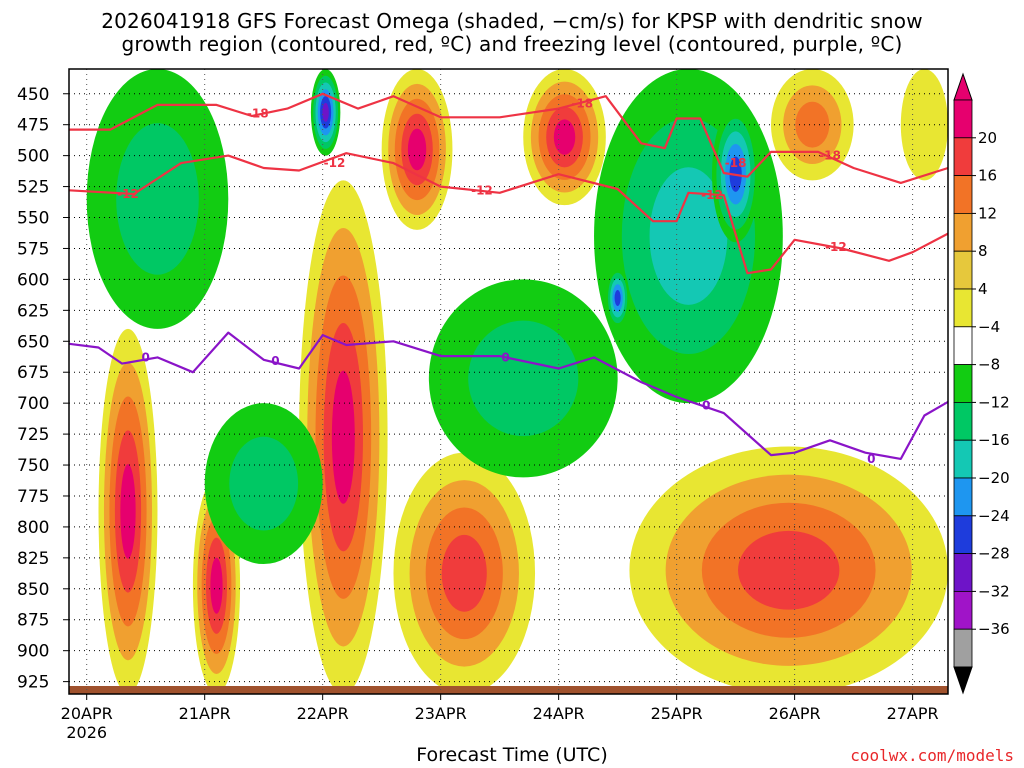 The width and height of the screenshot is (1024, 768). Describe the element at coordinates (87, 713) in the screenshot. I see `x-tick-label: 20APR` at that location.